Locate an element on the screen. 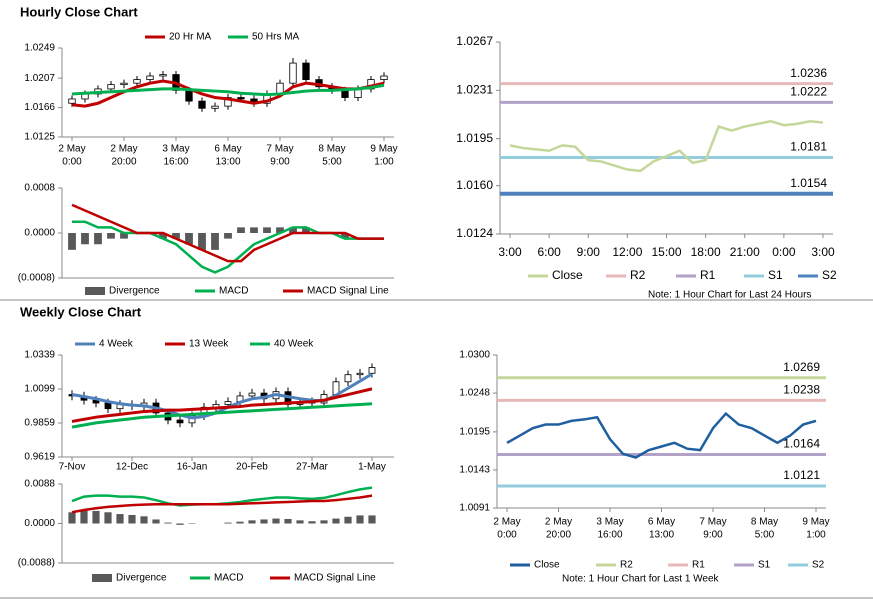 This screenshot has width=873, height=601. y-tick-label: 1.0339 is located at coordinates (39, 355).